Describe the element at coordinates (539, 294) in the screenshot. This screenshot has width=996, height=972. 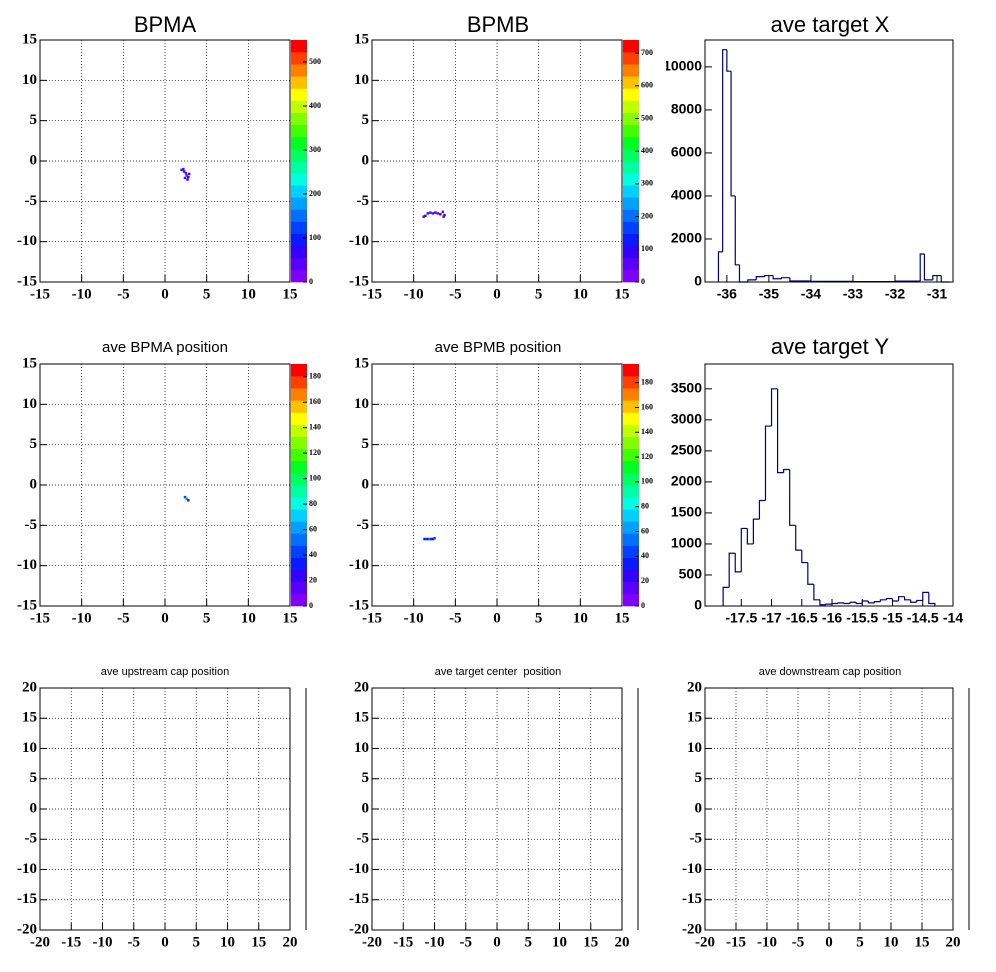
I see `x-tick-label: 5` at that location.